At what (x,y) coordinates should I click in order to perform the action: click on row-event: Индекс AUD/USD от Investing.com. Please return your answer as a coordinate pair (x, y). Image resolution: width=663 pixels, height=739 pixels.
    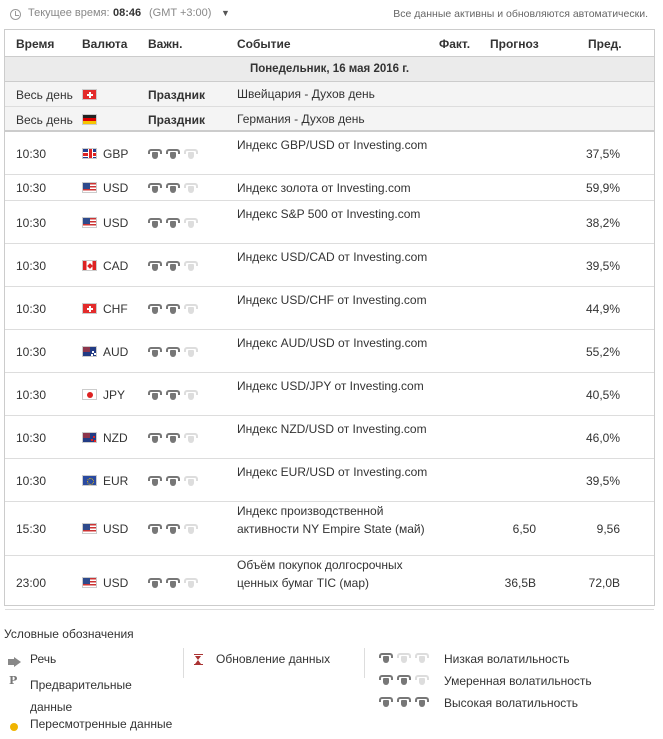
    Looking at the image, I should click on (332, 343).